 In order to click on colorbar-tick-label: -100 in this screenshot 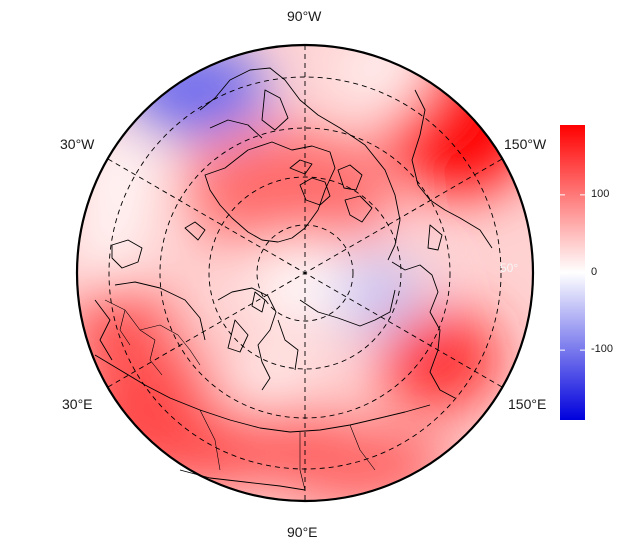, I will do `click(602, 349)`.